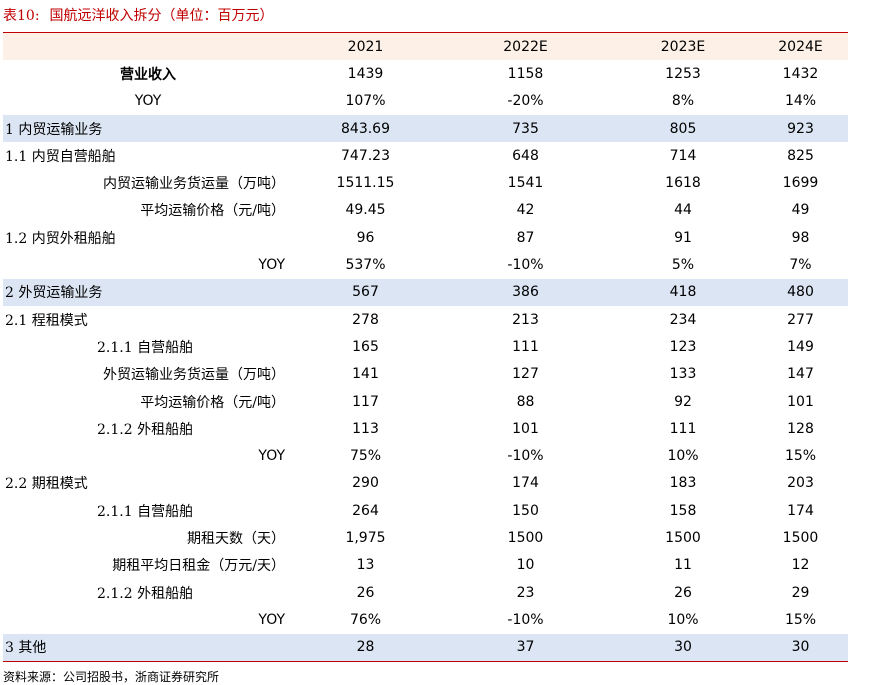 The height and width of the screenshot is (685, 869). I want to click on table-row: 2.1.2 外租船舶 26 23 26 29, so click(425, 592).